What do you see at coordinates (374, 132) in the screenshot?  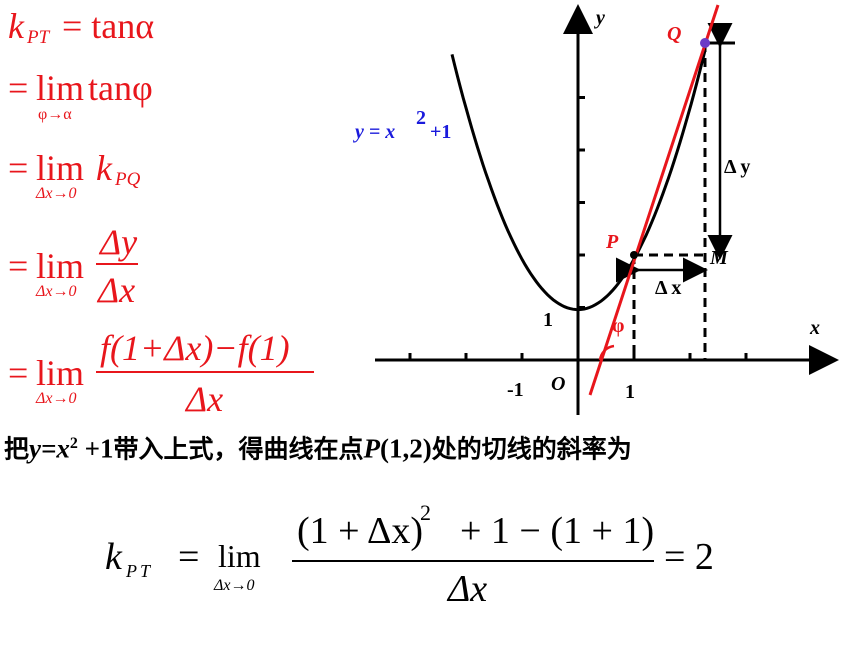 I see `curve-label: y = x` at bounding box center [374, 132].